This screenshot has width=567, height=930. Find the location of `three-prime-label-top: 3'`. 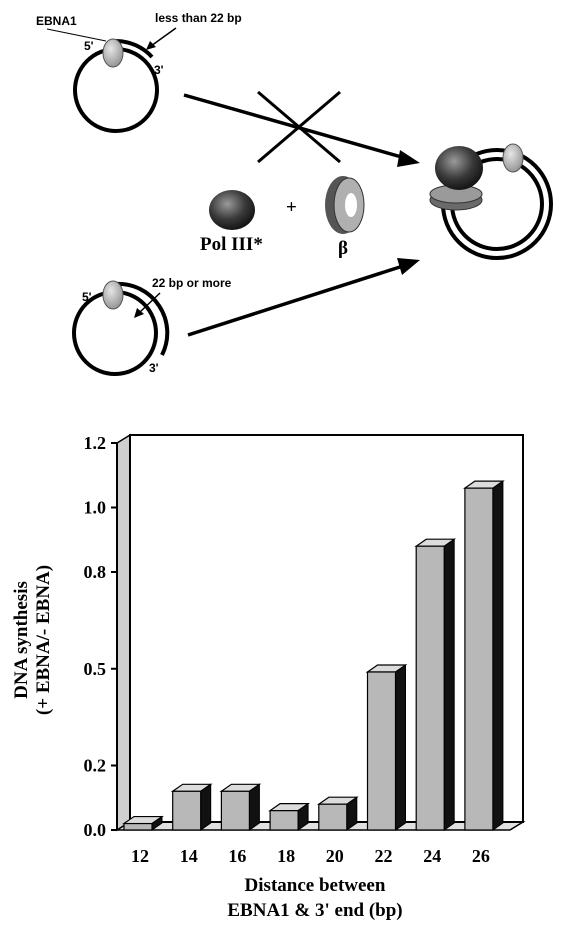

three-prime-label-top: 3' is located at coordinates (159, 70).